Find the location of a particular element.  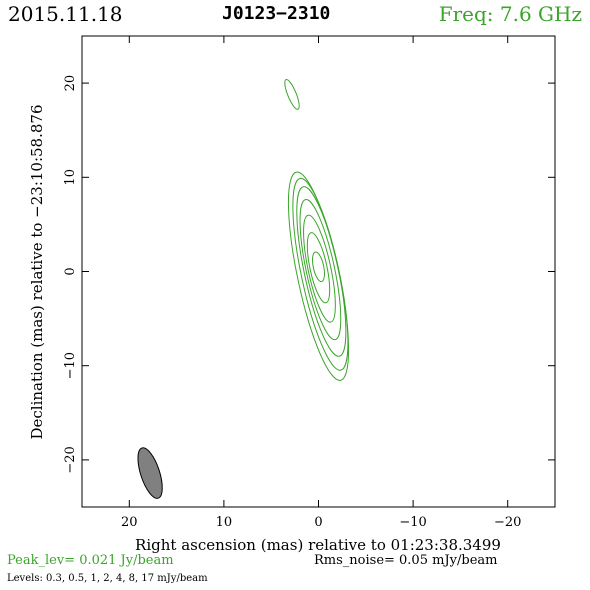

y-tick-label: 0 is located at coordinates (70, 271).